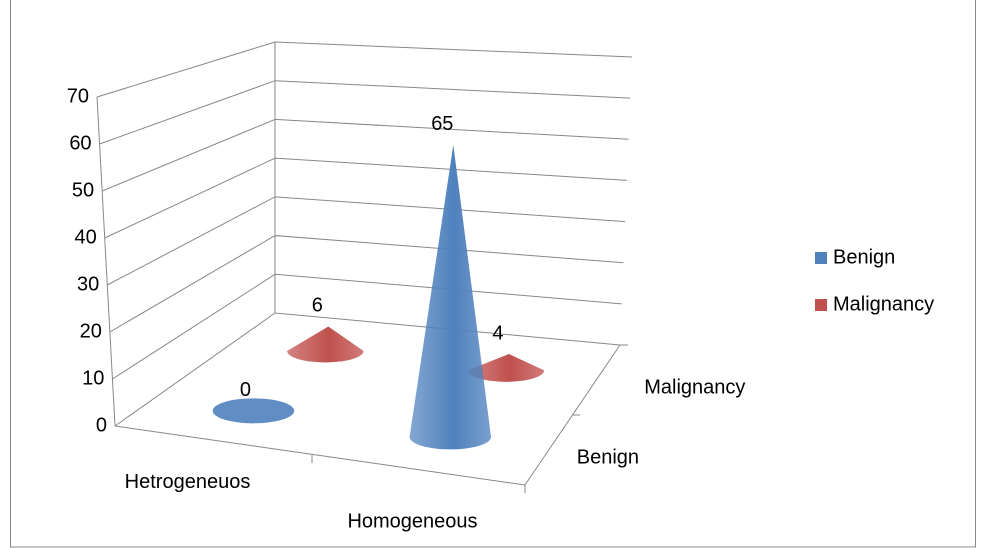 The height and width of the screenshot is (548, 984). What do you see at coordinates (106, 261) in the screenshot?
I see `y-axis` at bounding box center [106, 261].